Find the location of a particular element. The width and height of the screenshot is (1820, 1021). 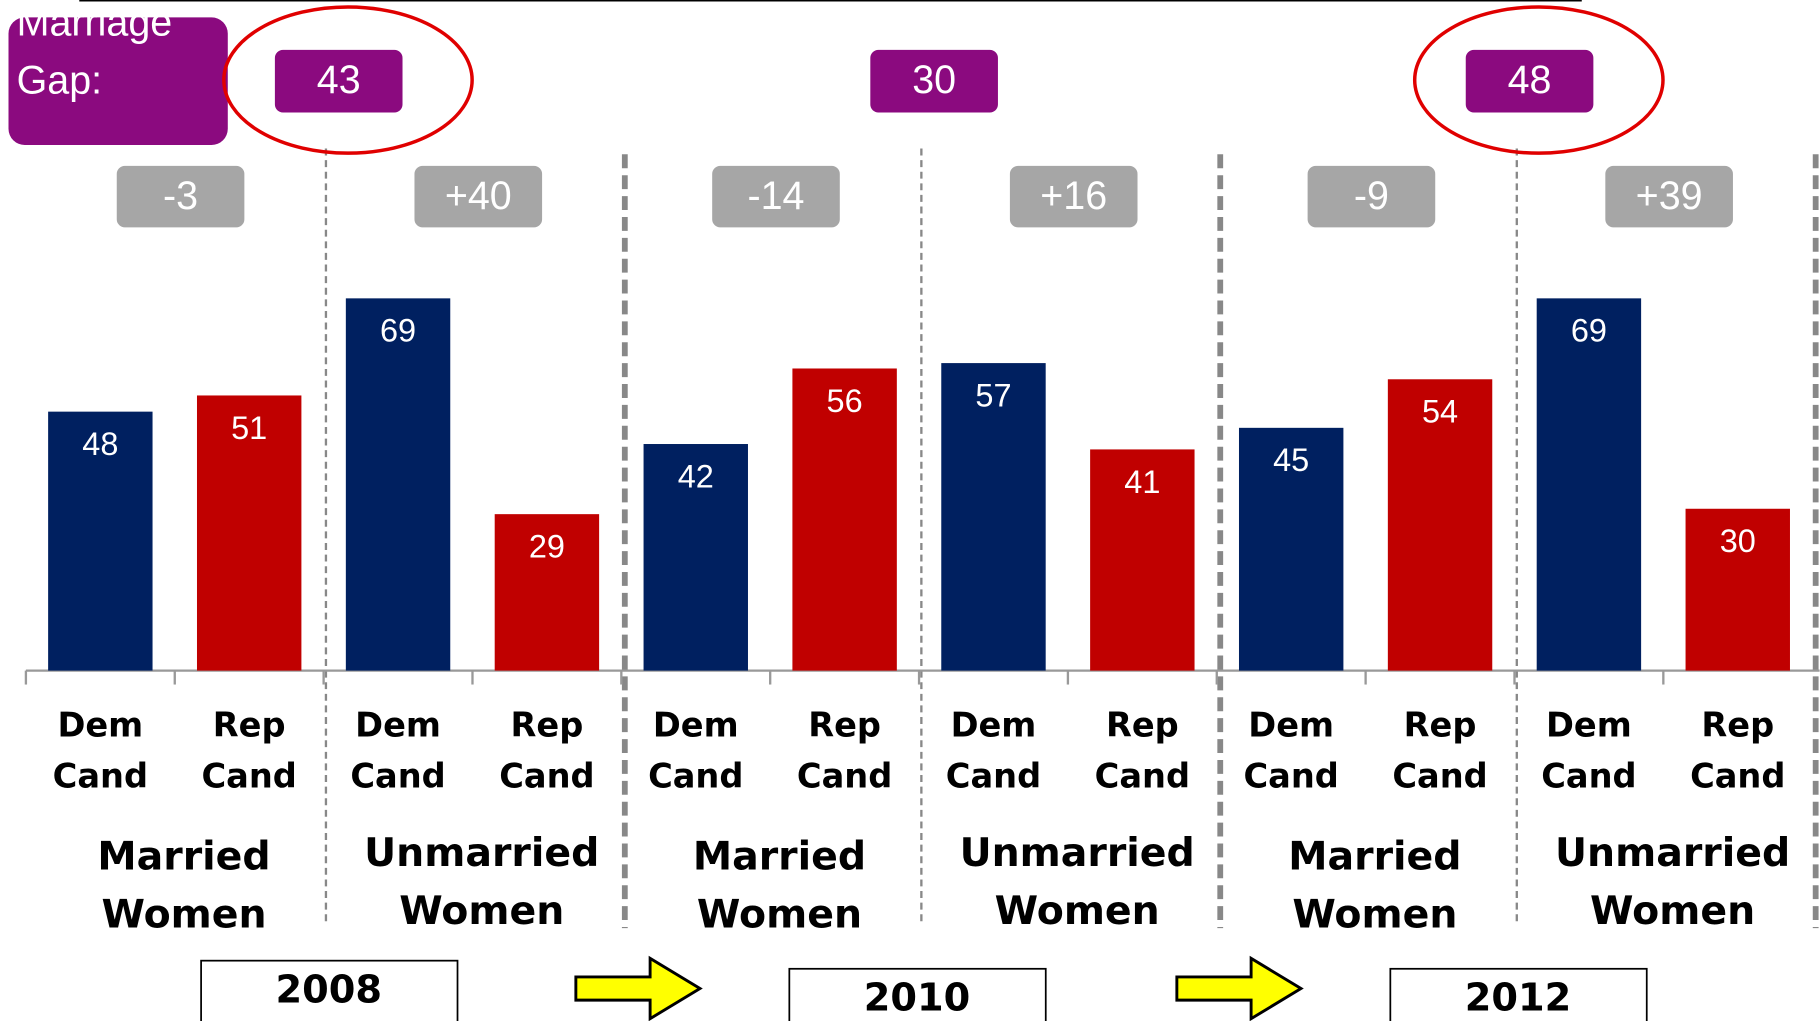

difference-label: -3 is located at coordinates (180, 196).